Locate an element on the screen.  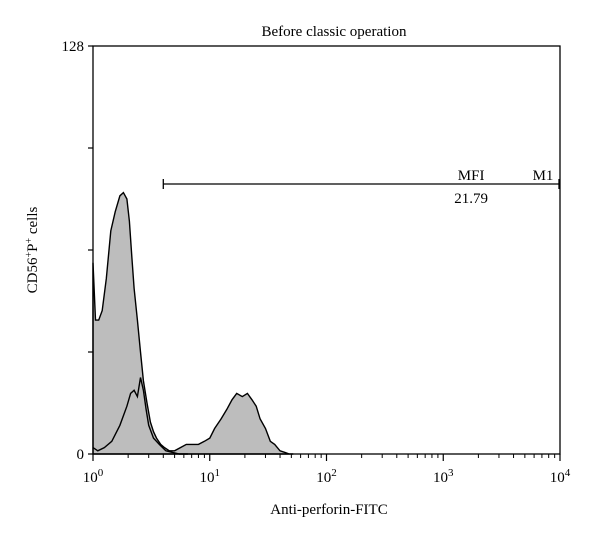
x-tick-label: 10⁰ is located at coordinates (93, 476).